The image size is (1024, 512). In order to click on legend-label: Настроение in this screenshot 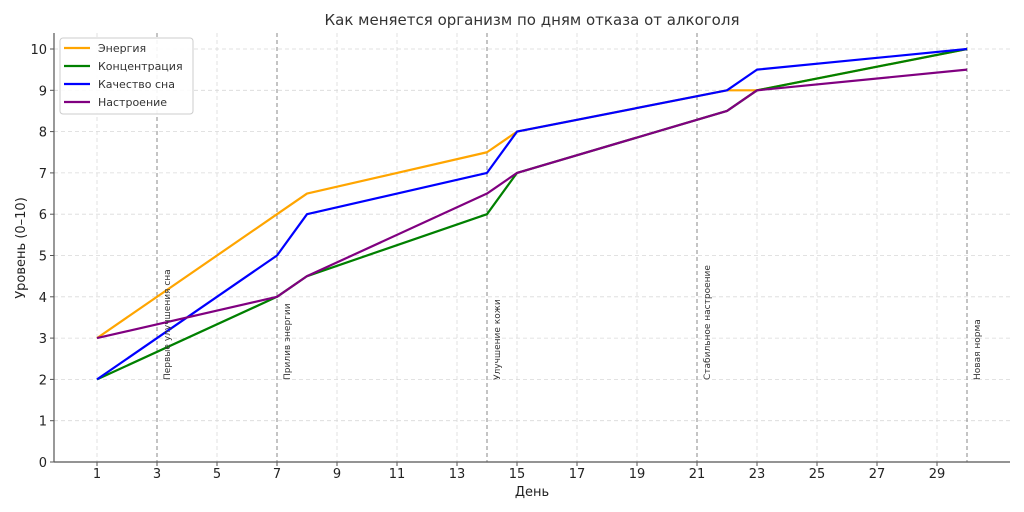, I will do `click(132, 102)`.